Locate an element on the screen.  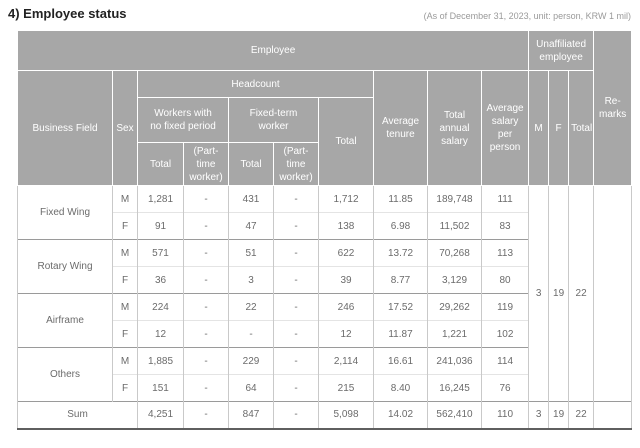
table-row: F 36 - 3 - 39 8.77 3,129 80 is located at coordinates (325, 280).